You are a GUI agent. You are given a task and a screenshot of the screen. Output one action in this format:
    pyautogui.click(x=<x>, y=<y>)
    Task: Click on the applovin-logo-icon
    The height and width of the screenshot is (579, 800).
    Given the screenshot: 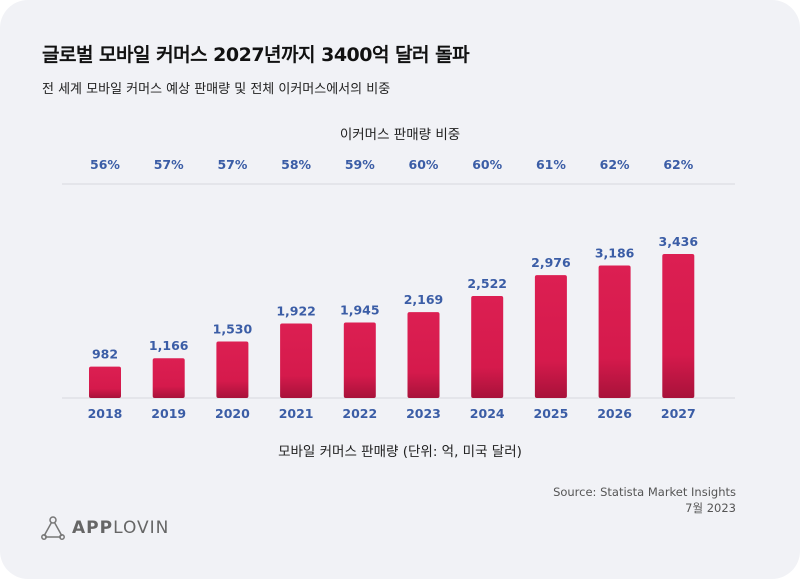 What is the action you would take?
    pyautogui.click(x=53, y=528)
    